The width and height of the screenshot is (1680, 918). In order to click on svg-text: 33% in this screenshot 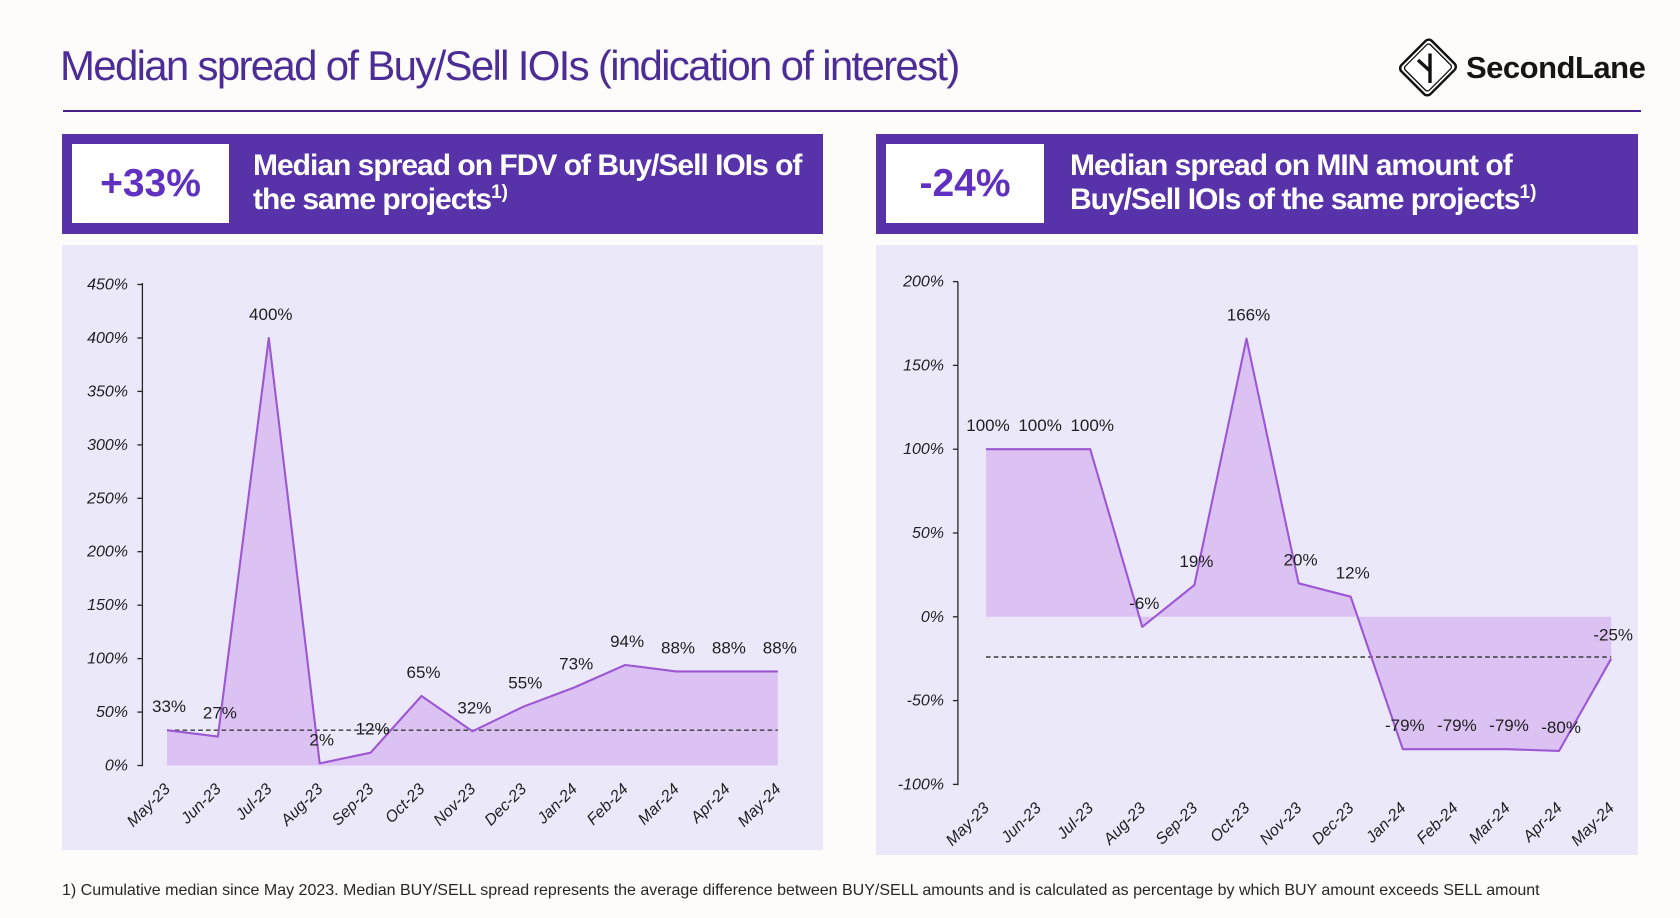, I will do `click(169, 706)`.